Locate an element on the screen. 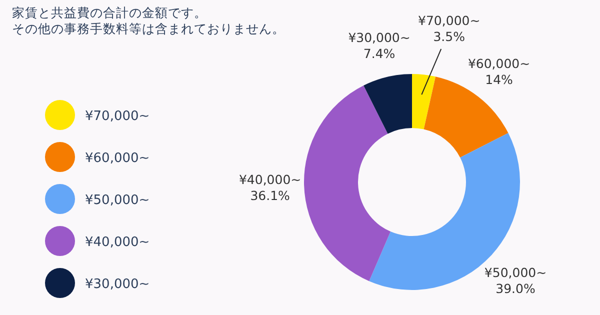 The width and height of the screenshot is (600, 315). legend-label: ¥60,000~ is located at coordinates (117, 158).